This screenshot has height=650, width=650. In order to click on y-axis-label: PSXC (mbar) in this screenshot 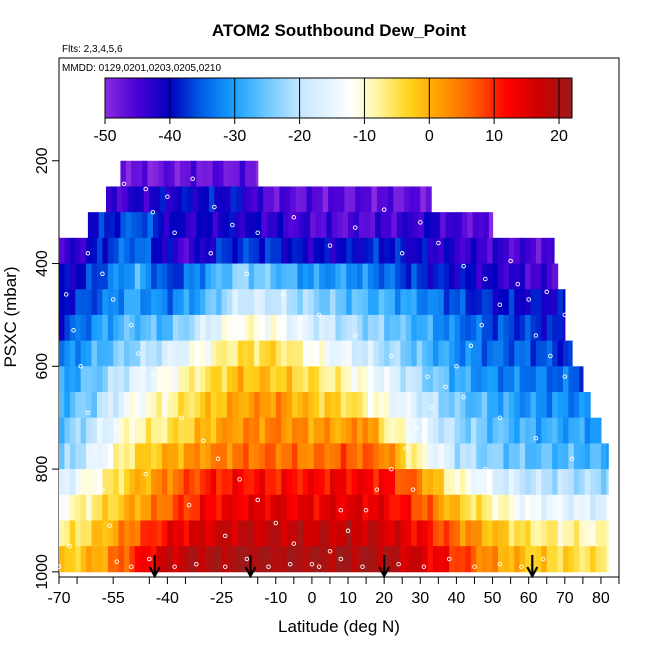, I will do `click(10, 316)`.